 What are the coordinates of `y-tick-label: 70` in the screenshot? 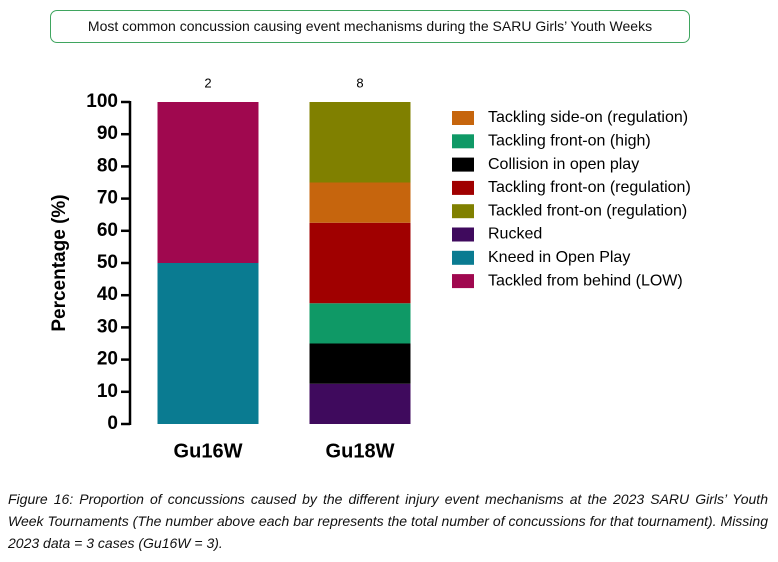 It's located at (107, 198).